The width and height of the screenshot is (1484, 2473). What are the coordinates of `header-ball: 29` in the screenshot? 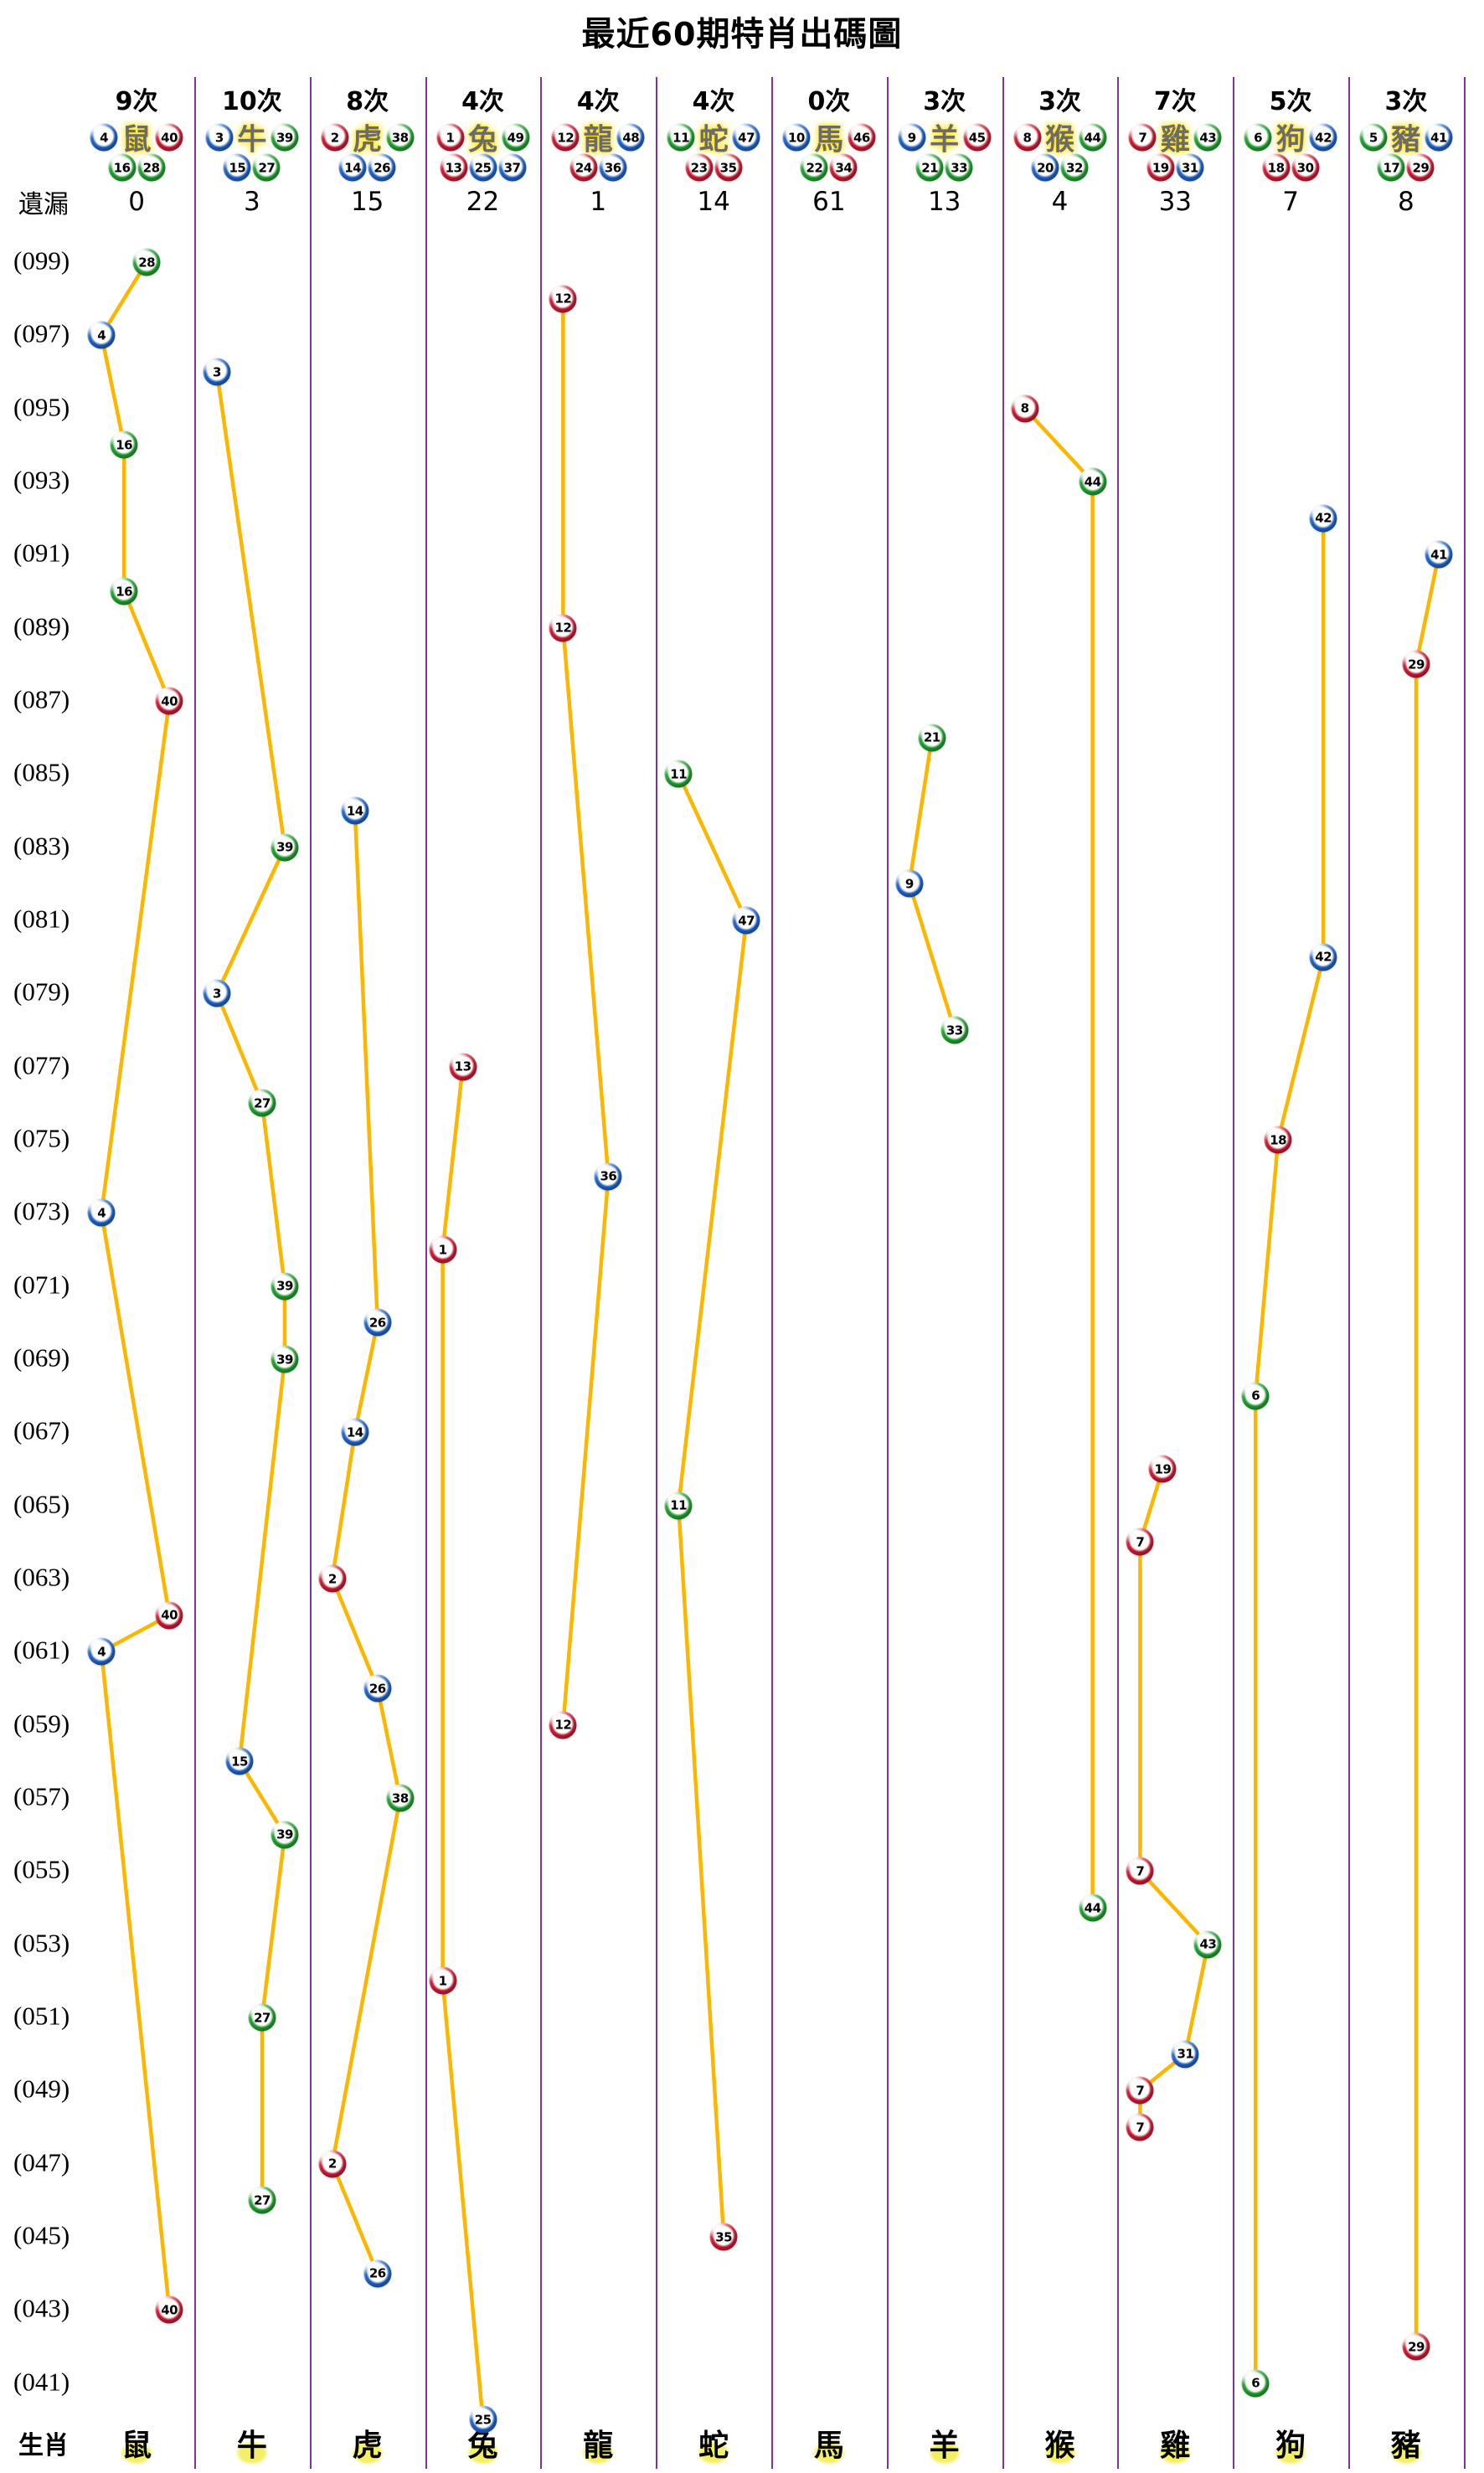 It's located at (1420, 167).